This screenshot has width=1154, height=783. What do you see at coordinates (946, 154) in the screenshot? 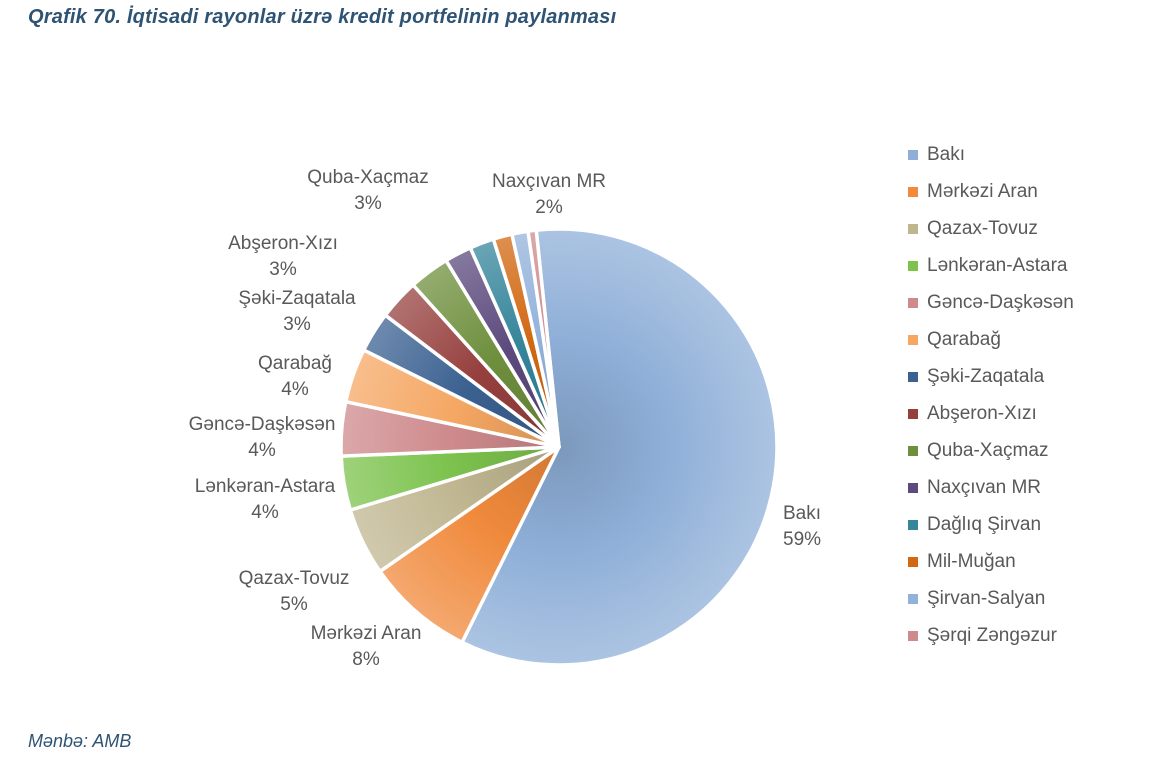
I see `legend-label: Bakı` at bounding box center [946, 154].